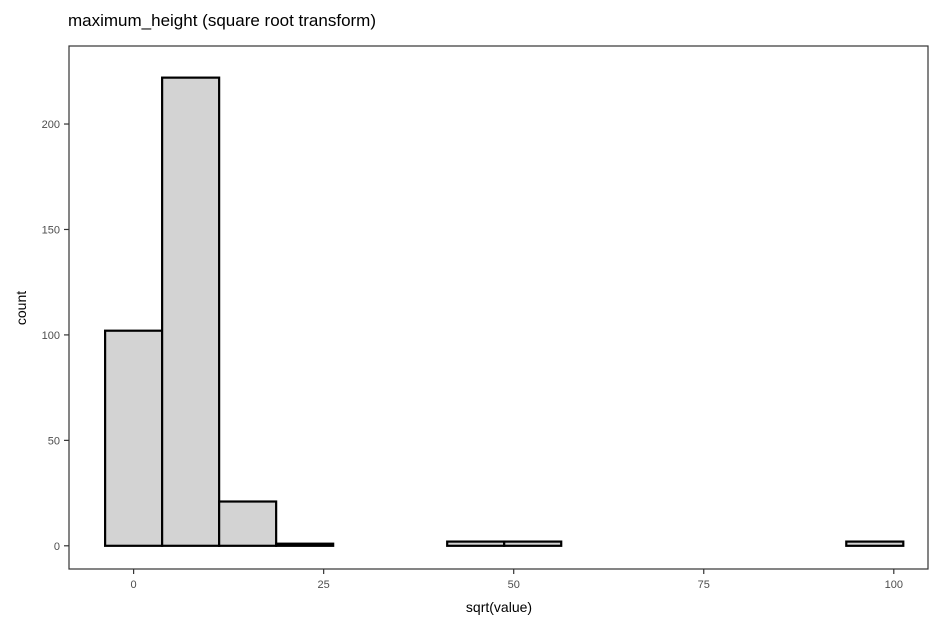 This screenshot has height=629, width=944. I want to click on chart-title: maximum_height (square root transform), so click(222, 20).